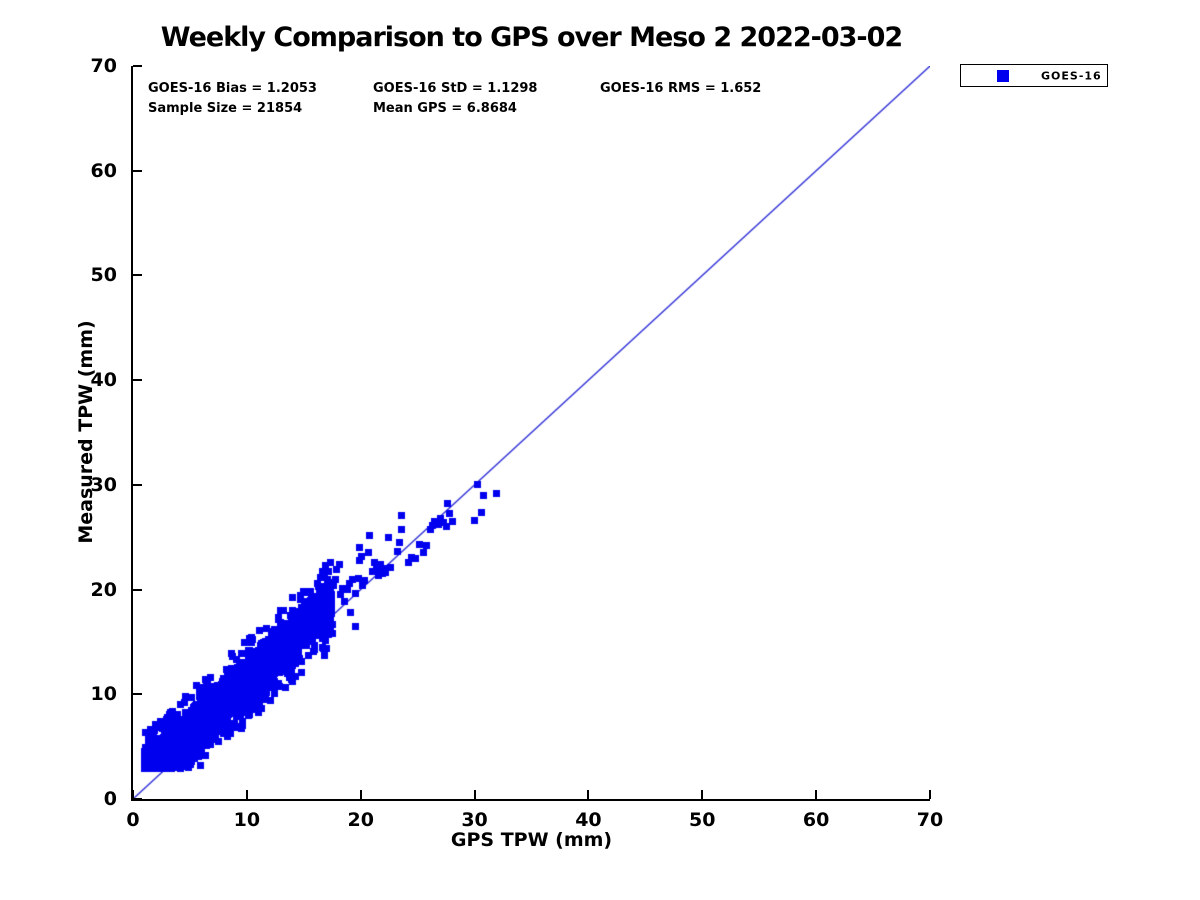 The image size is (1200, 900). What do you see at coordinates (702, 820) in the screenshot?
I see `x-tick-label: 50` at bounding box center [702, 820].